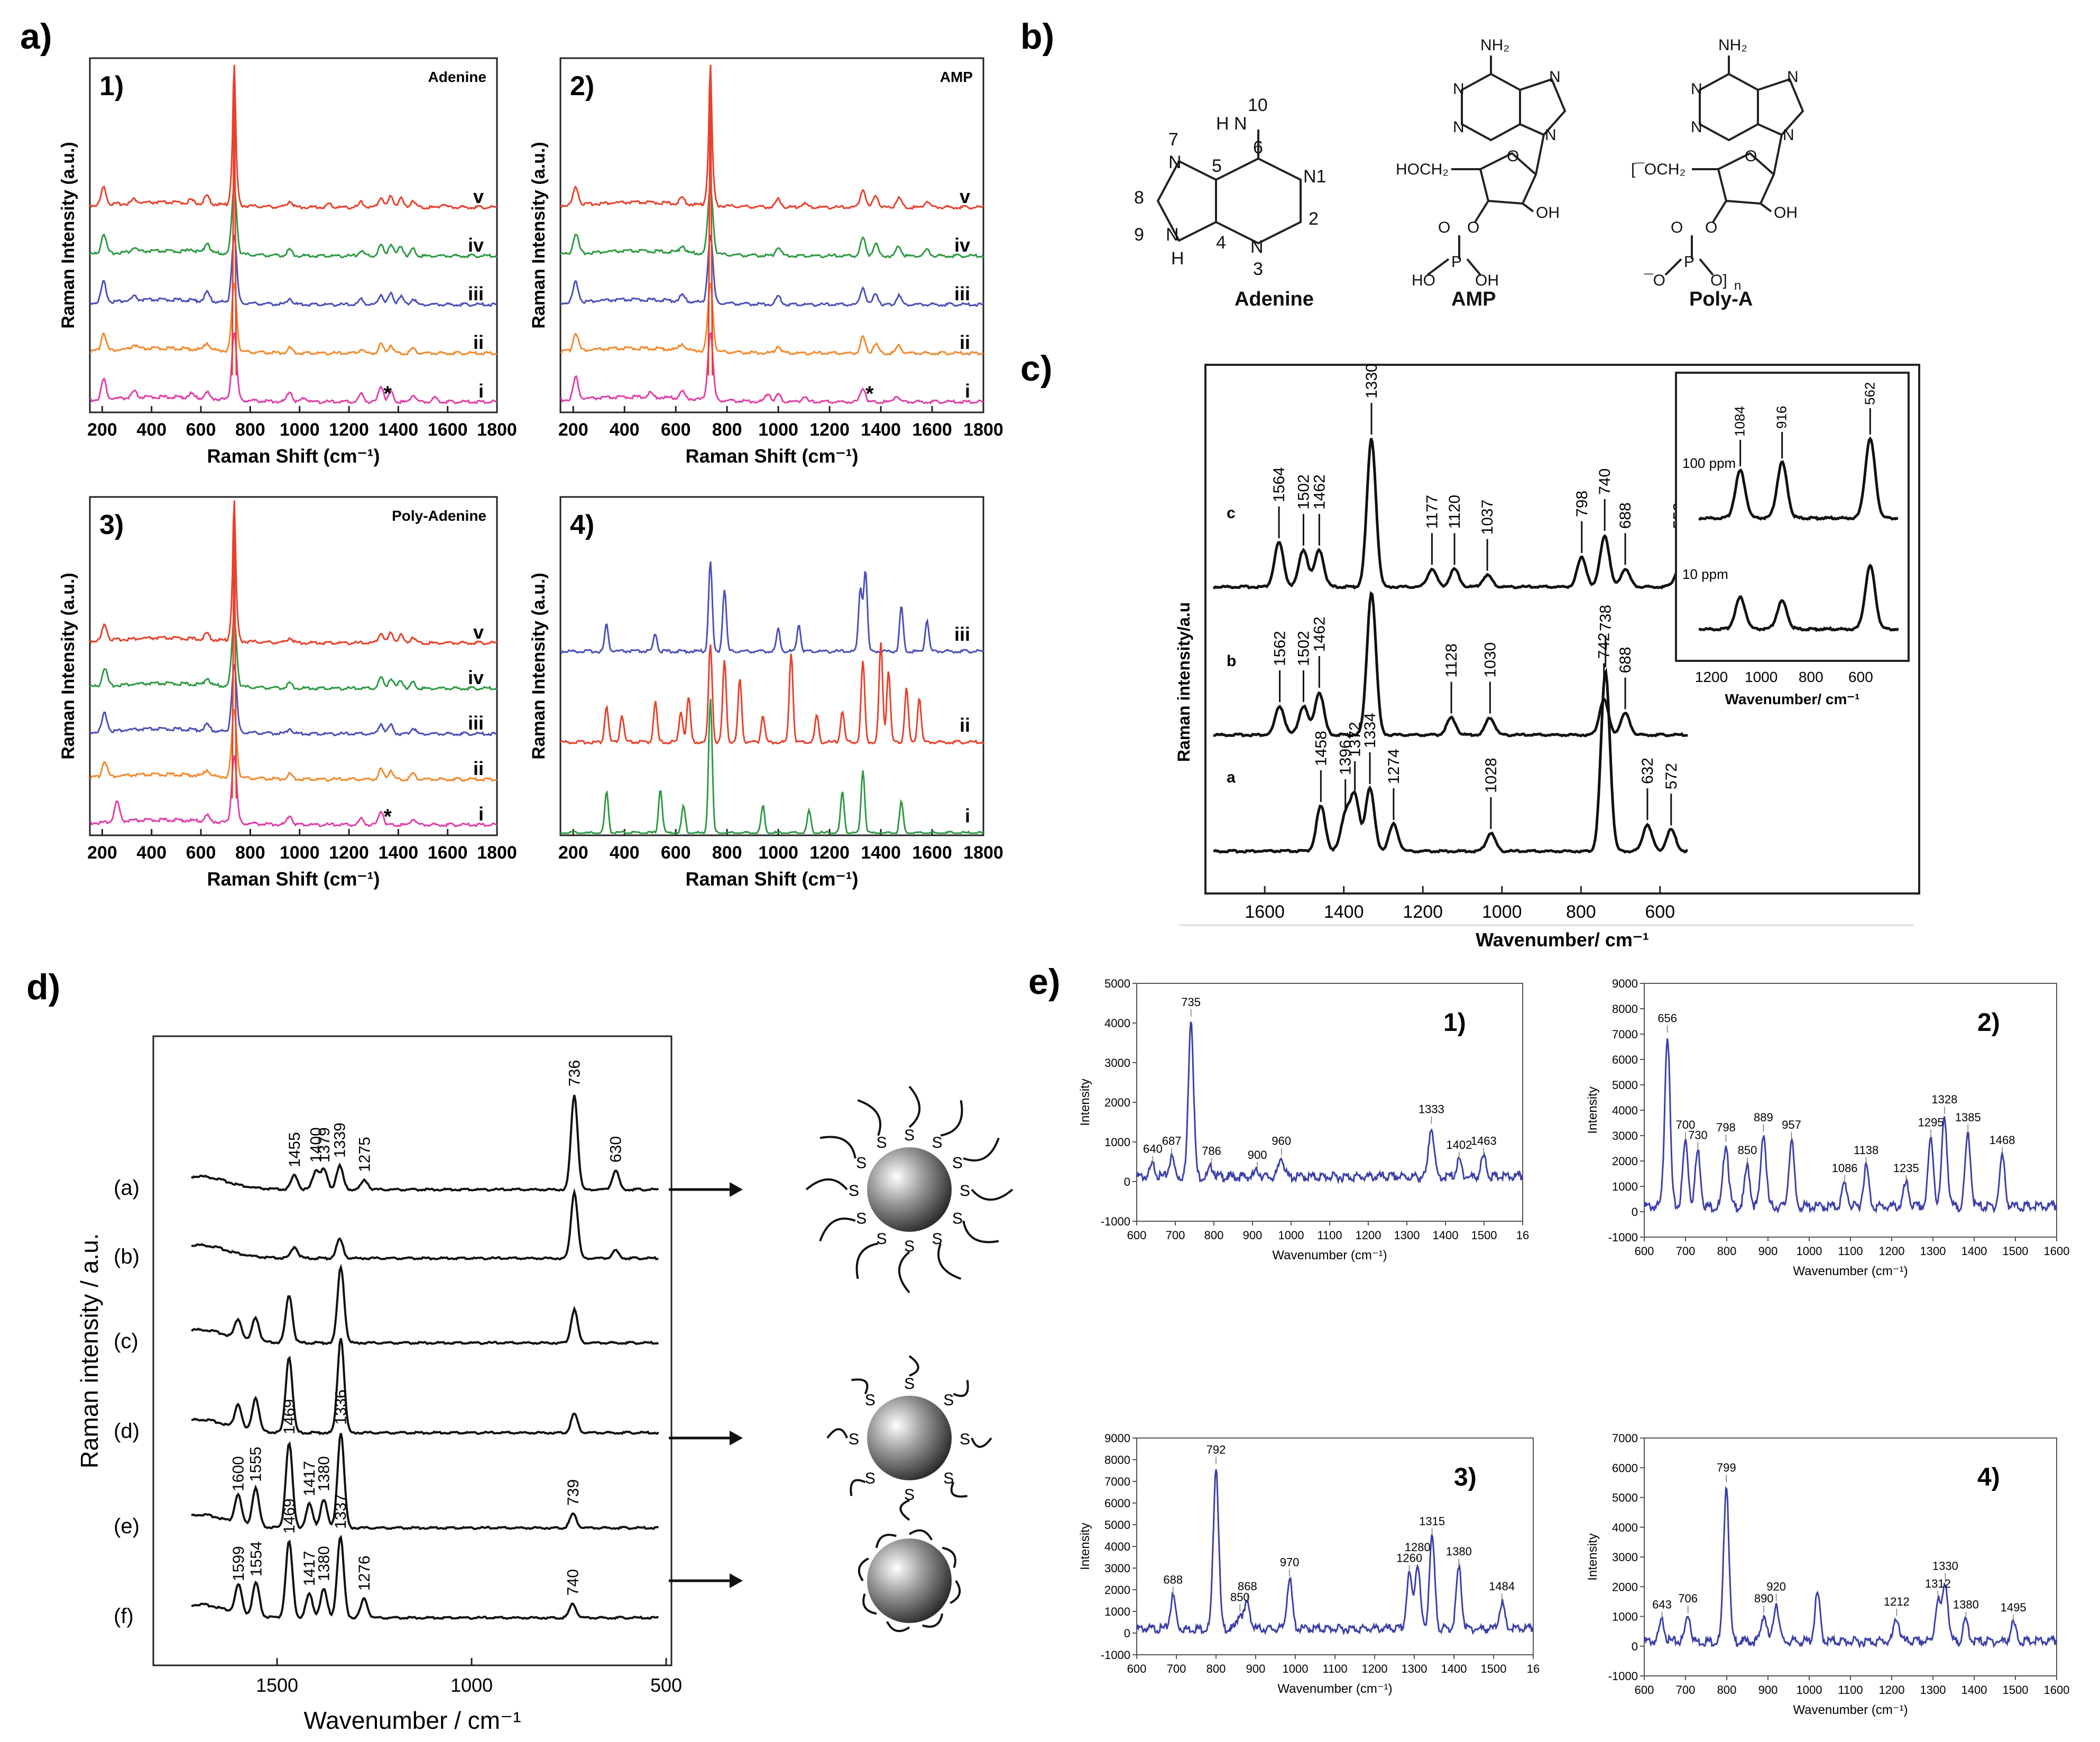 This screenshot has height=1742, width=2100. What do you see at coordinates (1036, 368) in the screenshot?
I see `panel-label-c: c)` at bounding box center [1036, 368].